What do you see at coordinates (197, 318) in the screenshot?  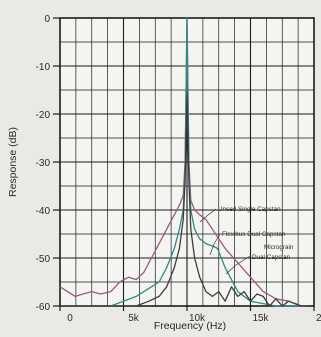 I see `x-tick-label: 10k` at bounding box center [197, 318].